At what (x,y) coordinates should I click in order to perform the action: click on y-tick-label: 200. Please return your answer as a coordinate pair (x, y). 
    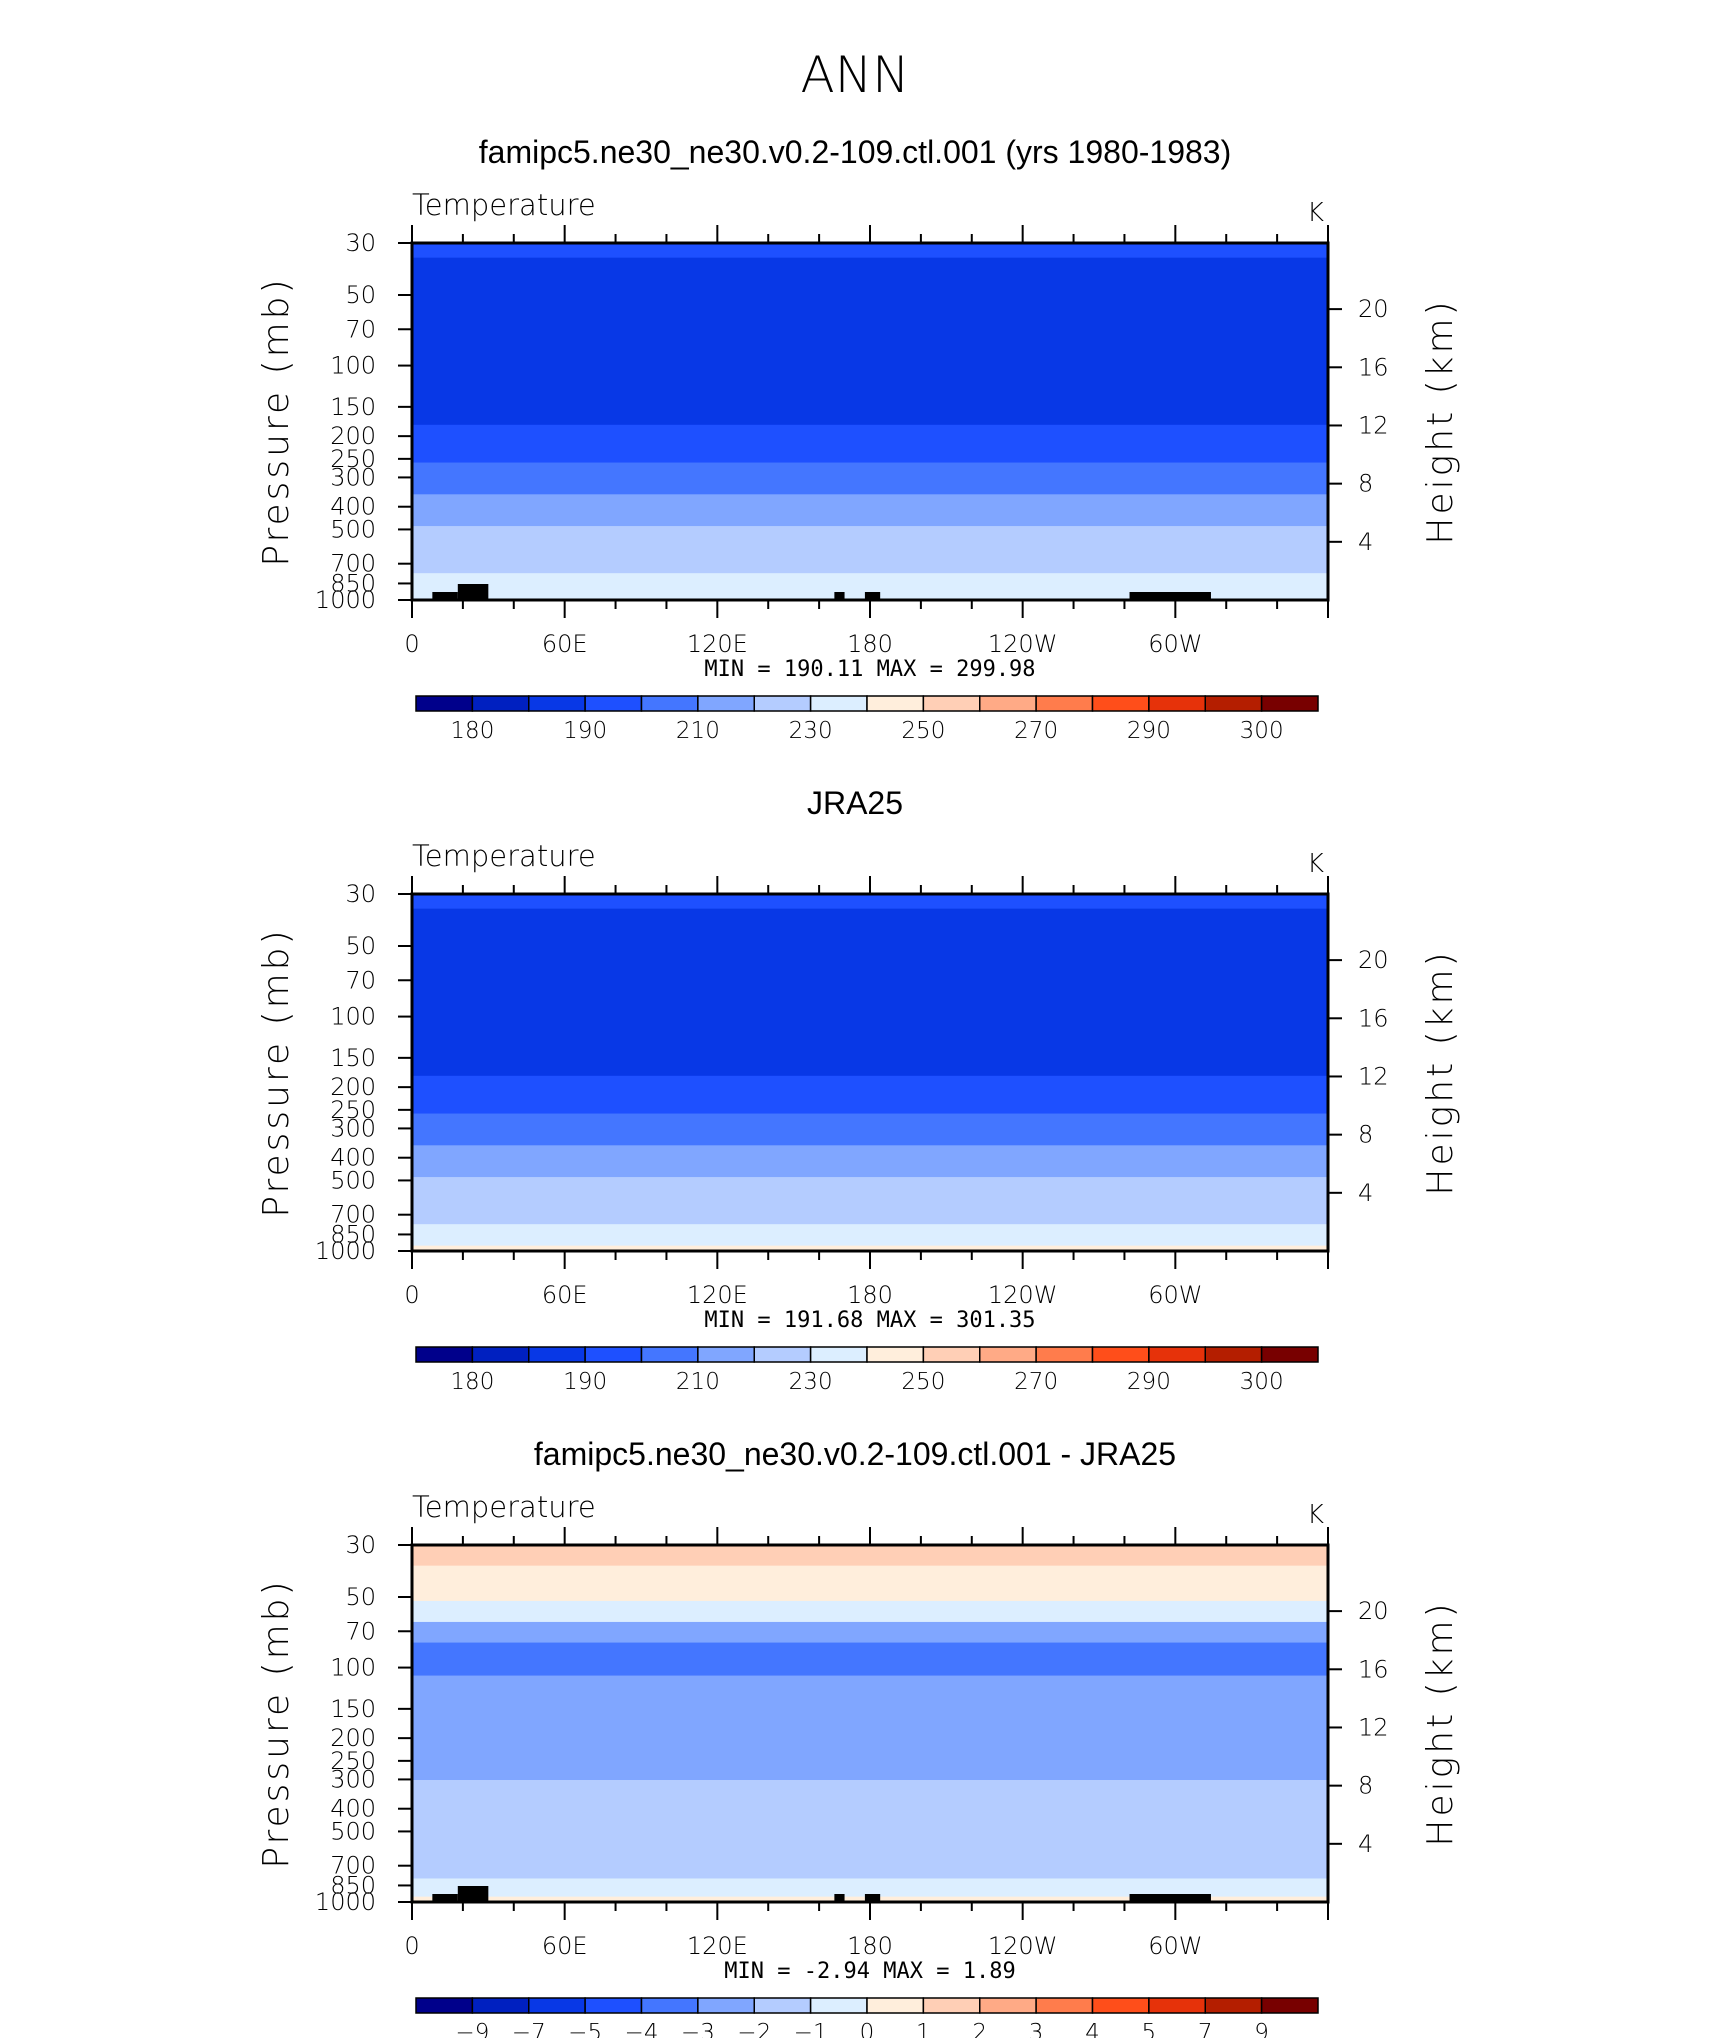
    Looking at the image, I should click on (353, 1087).